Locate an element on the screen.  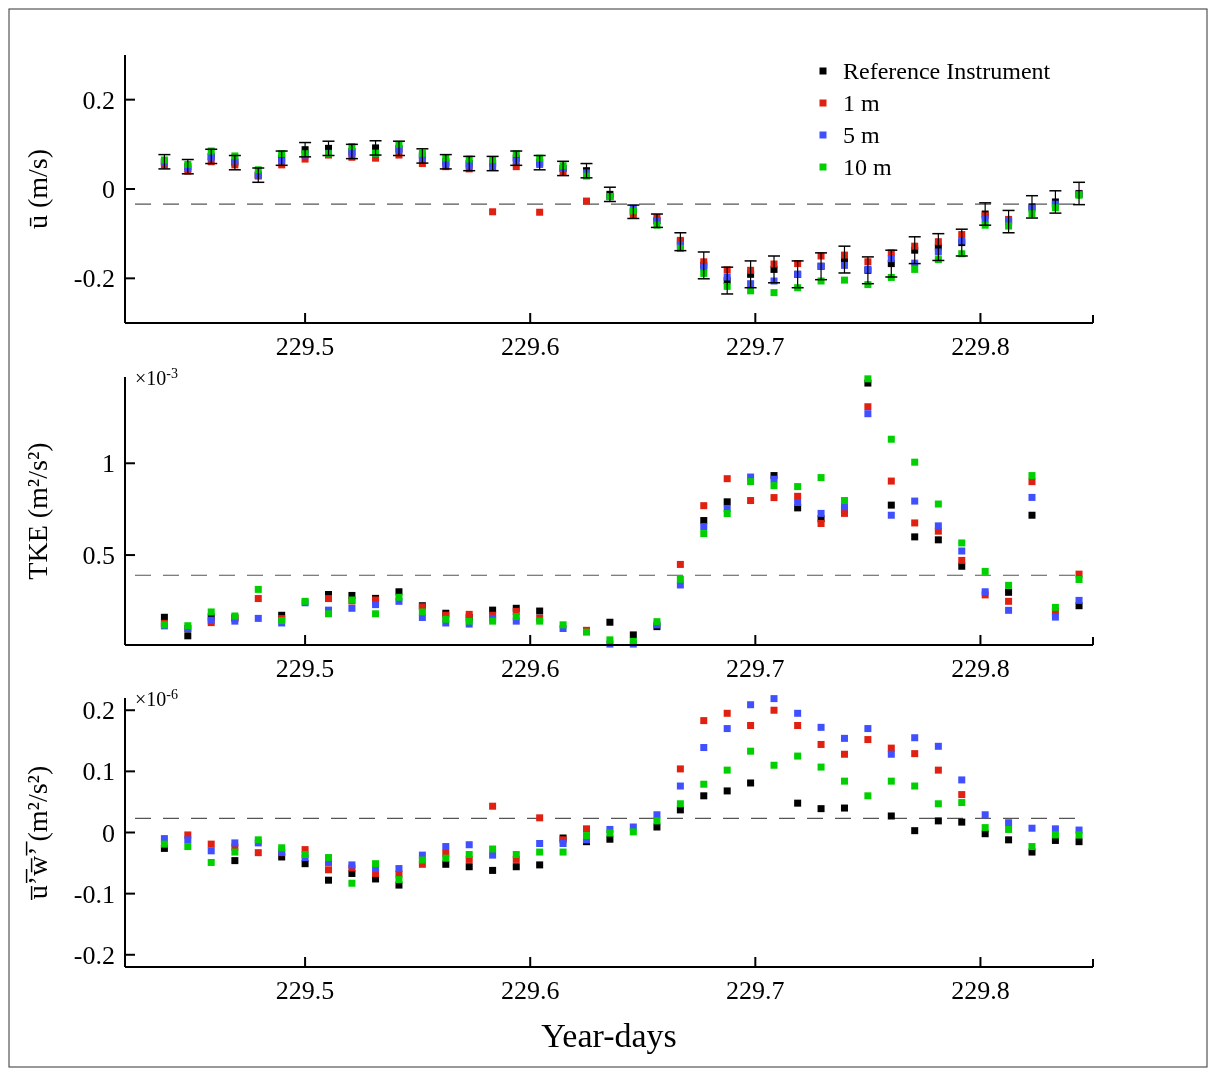
y-axis-title: TKE (m²/s²) is located at coordinates (37, 511).